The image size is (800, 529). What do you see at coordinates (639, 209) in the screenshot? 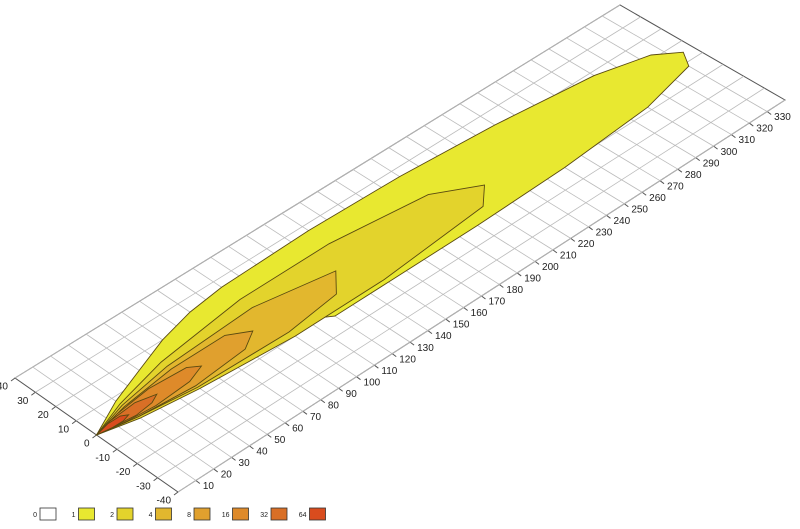
I see `x-tick-label: 250` at bounding box center [639, 209].